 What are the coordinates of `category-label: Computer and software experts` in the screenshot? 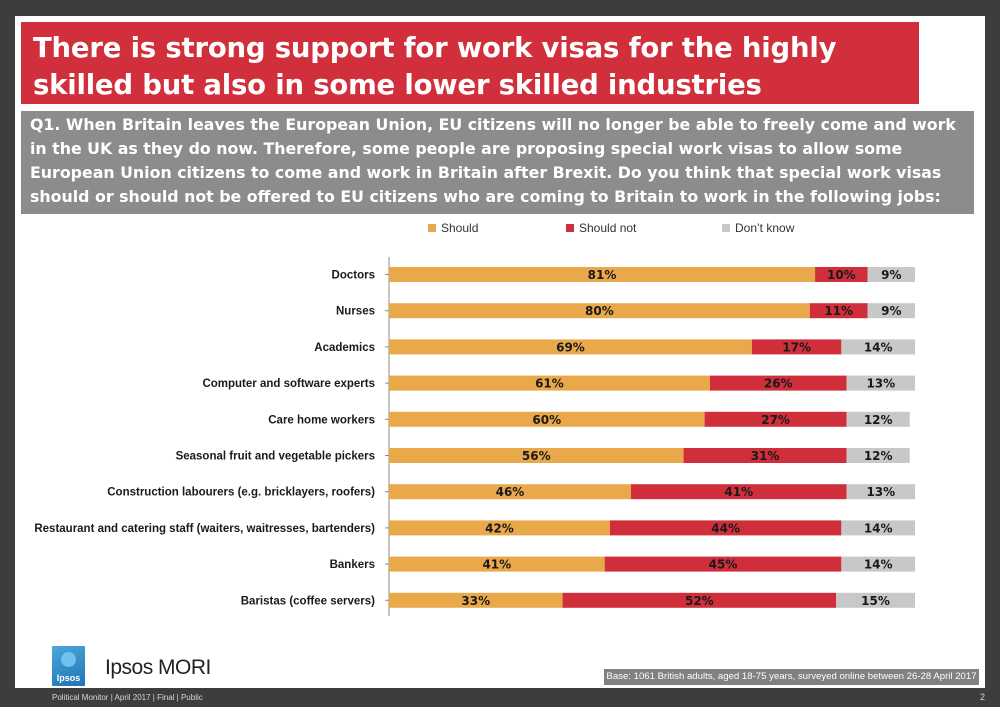 It's located at (288, 384).